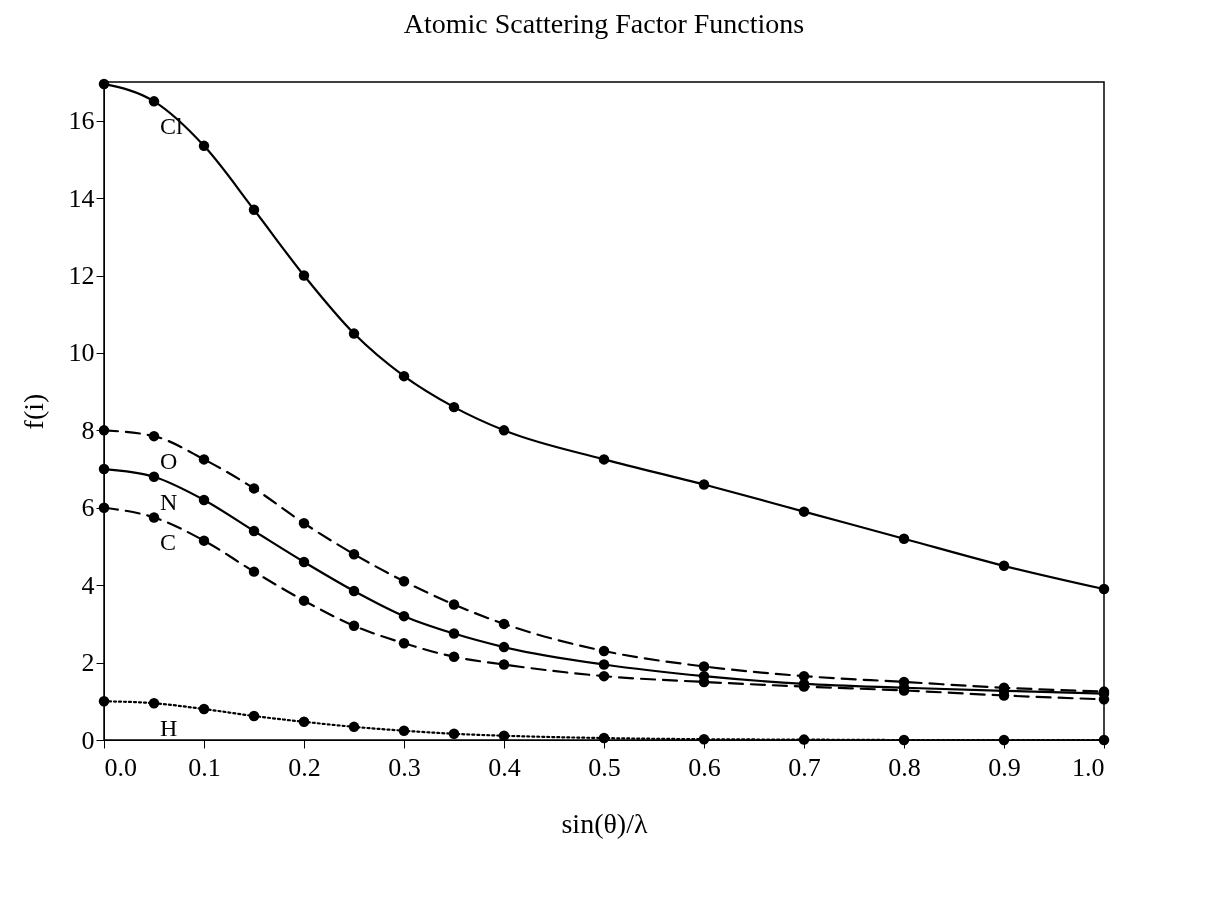 This screenshot has width=1210, height=914. What do you see at coordinates (904, 767) in the screenshot?
I see `x-tick-label: 0.8` at bounding box center [904, 767].